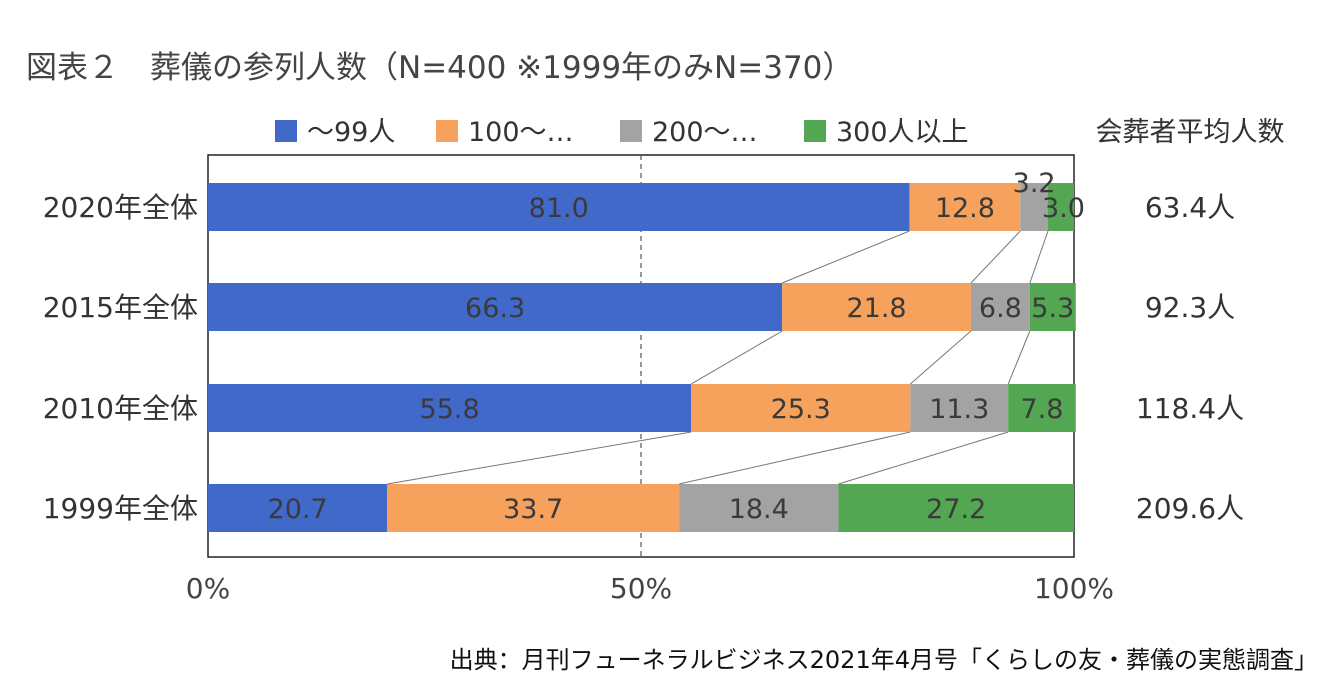  I want to click on data-label: 33.7, so click(533, 509).